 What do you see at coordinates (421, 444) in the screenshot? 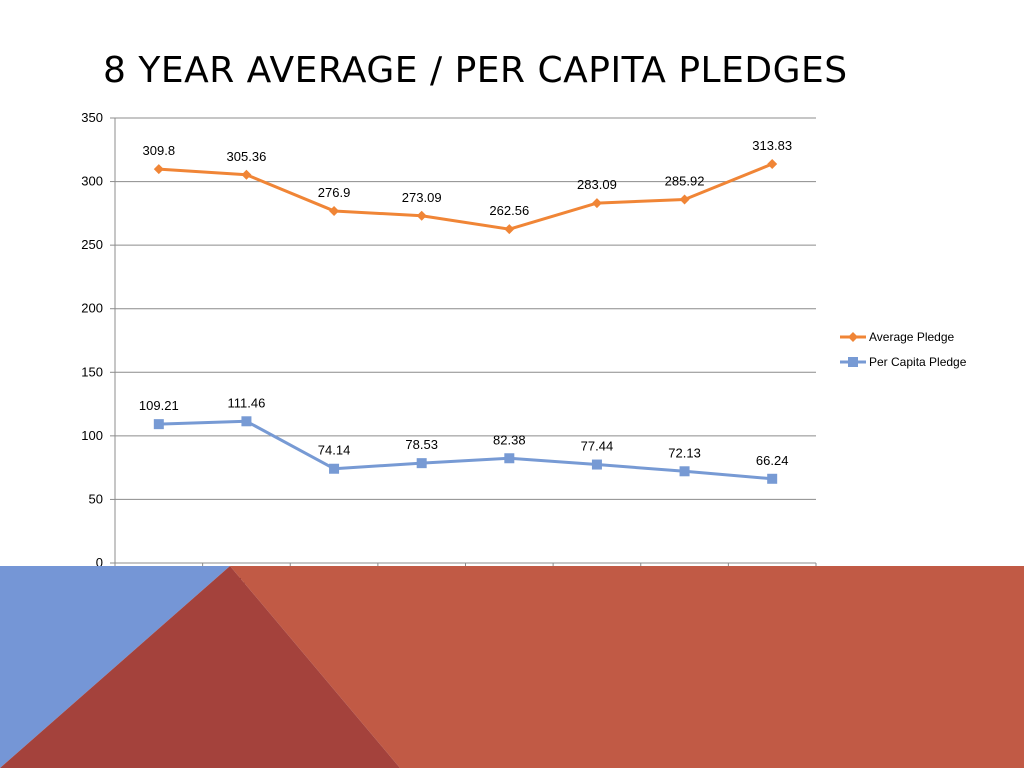
I see `data-label: 78.53` at bounding box center [421, 444].